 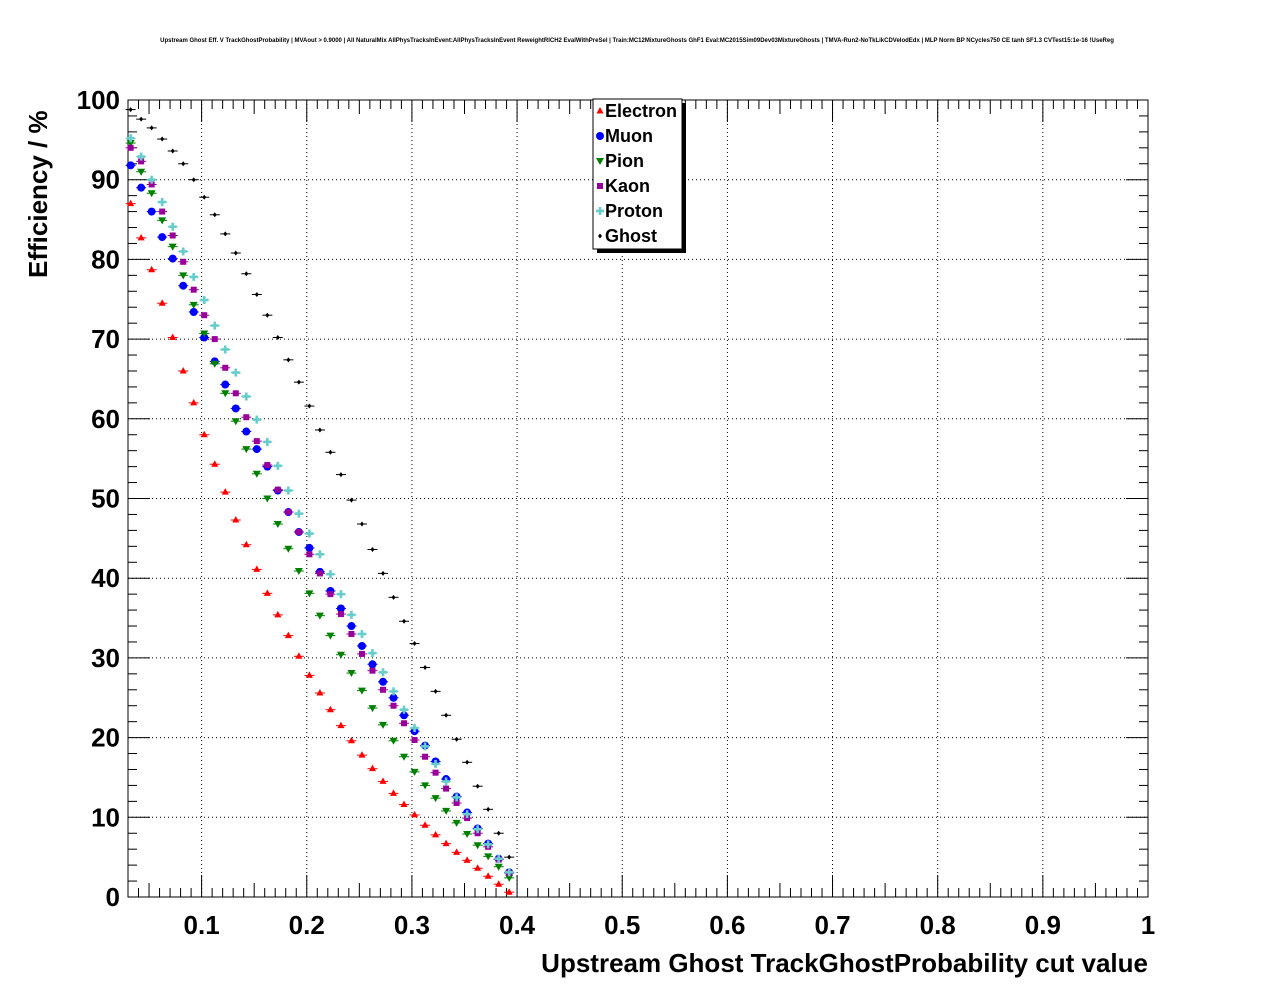 I want to click on legend-box, so click(x=637, y=174).